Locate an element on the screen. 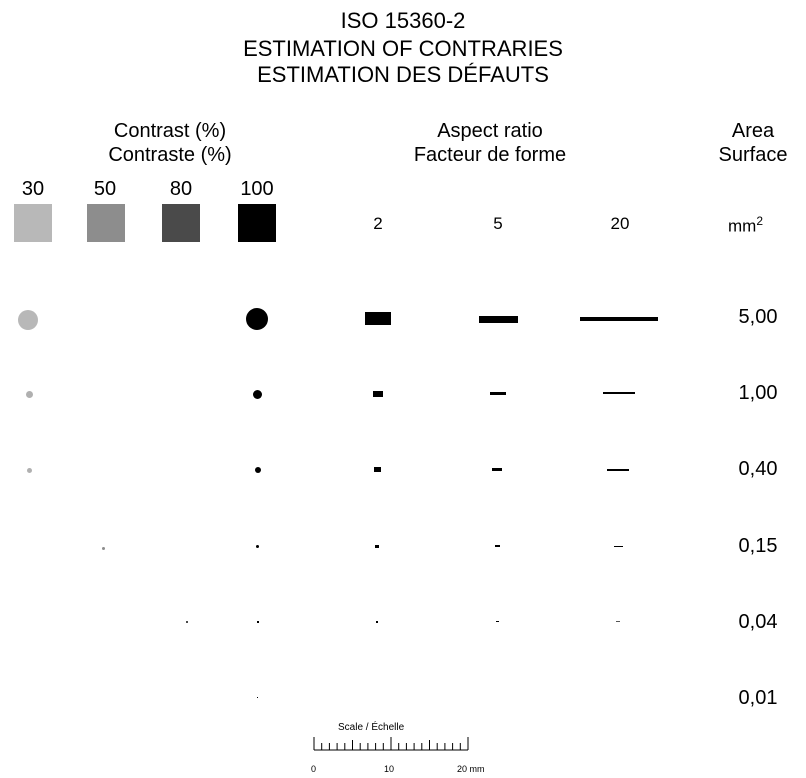 The height and width of the screenshot is (778, 806). contrast-level-100: 100 is located at coordinates (257, 189).